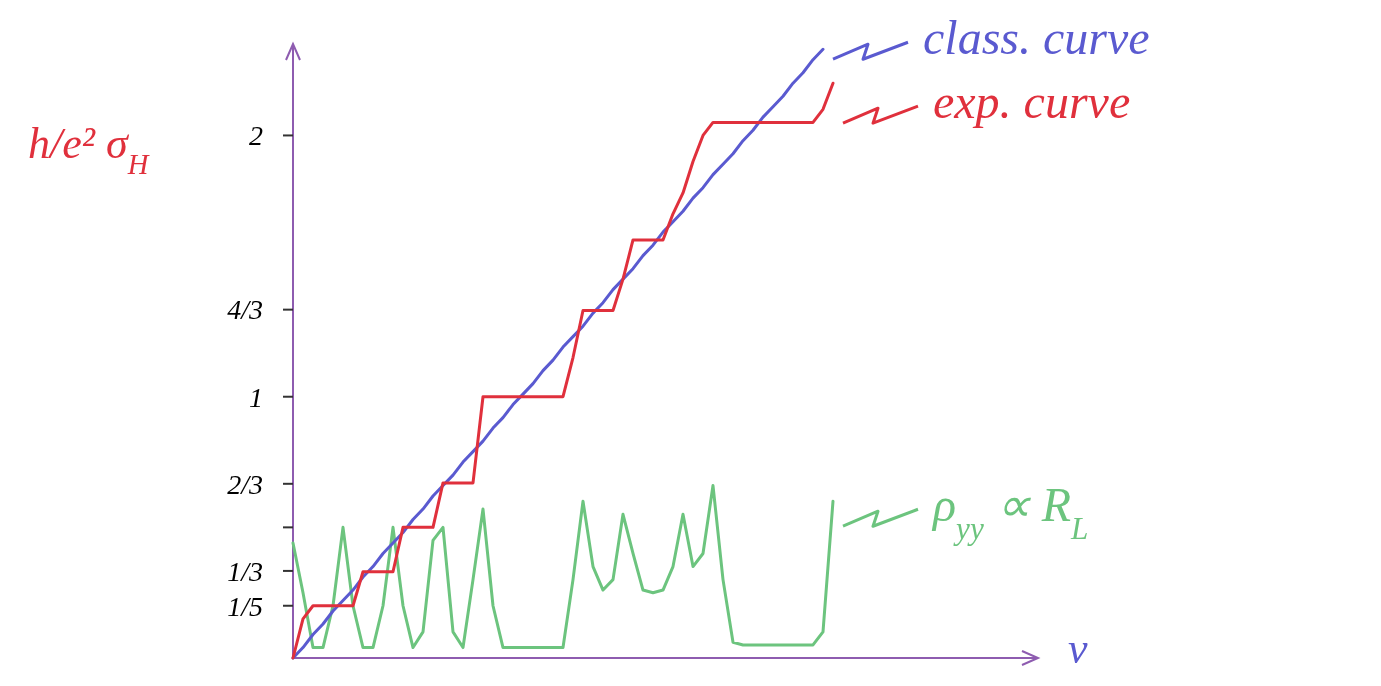 The width and height of the screenshot is (1381, 686). I want to click on legend-label: class. curve, so click(1036, 38).